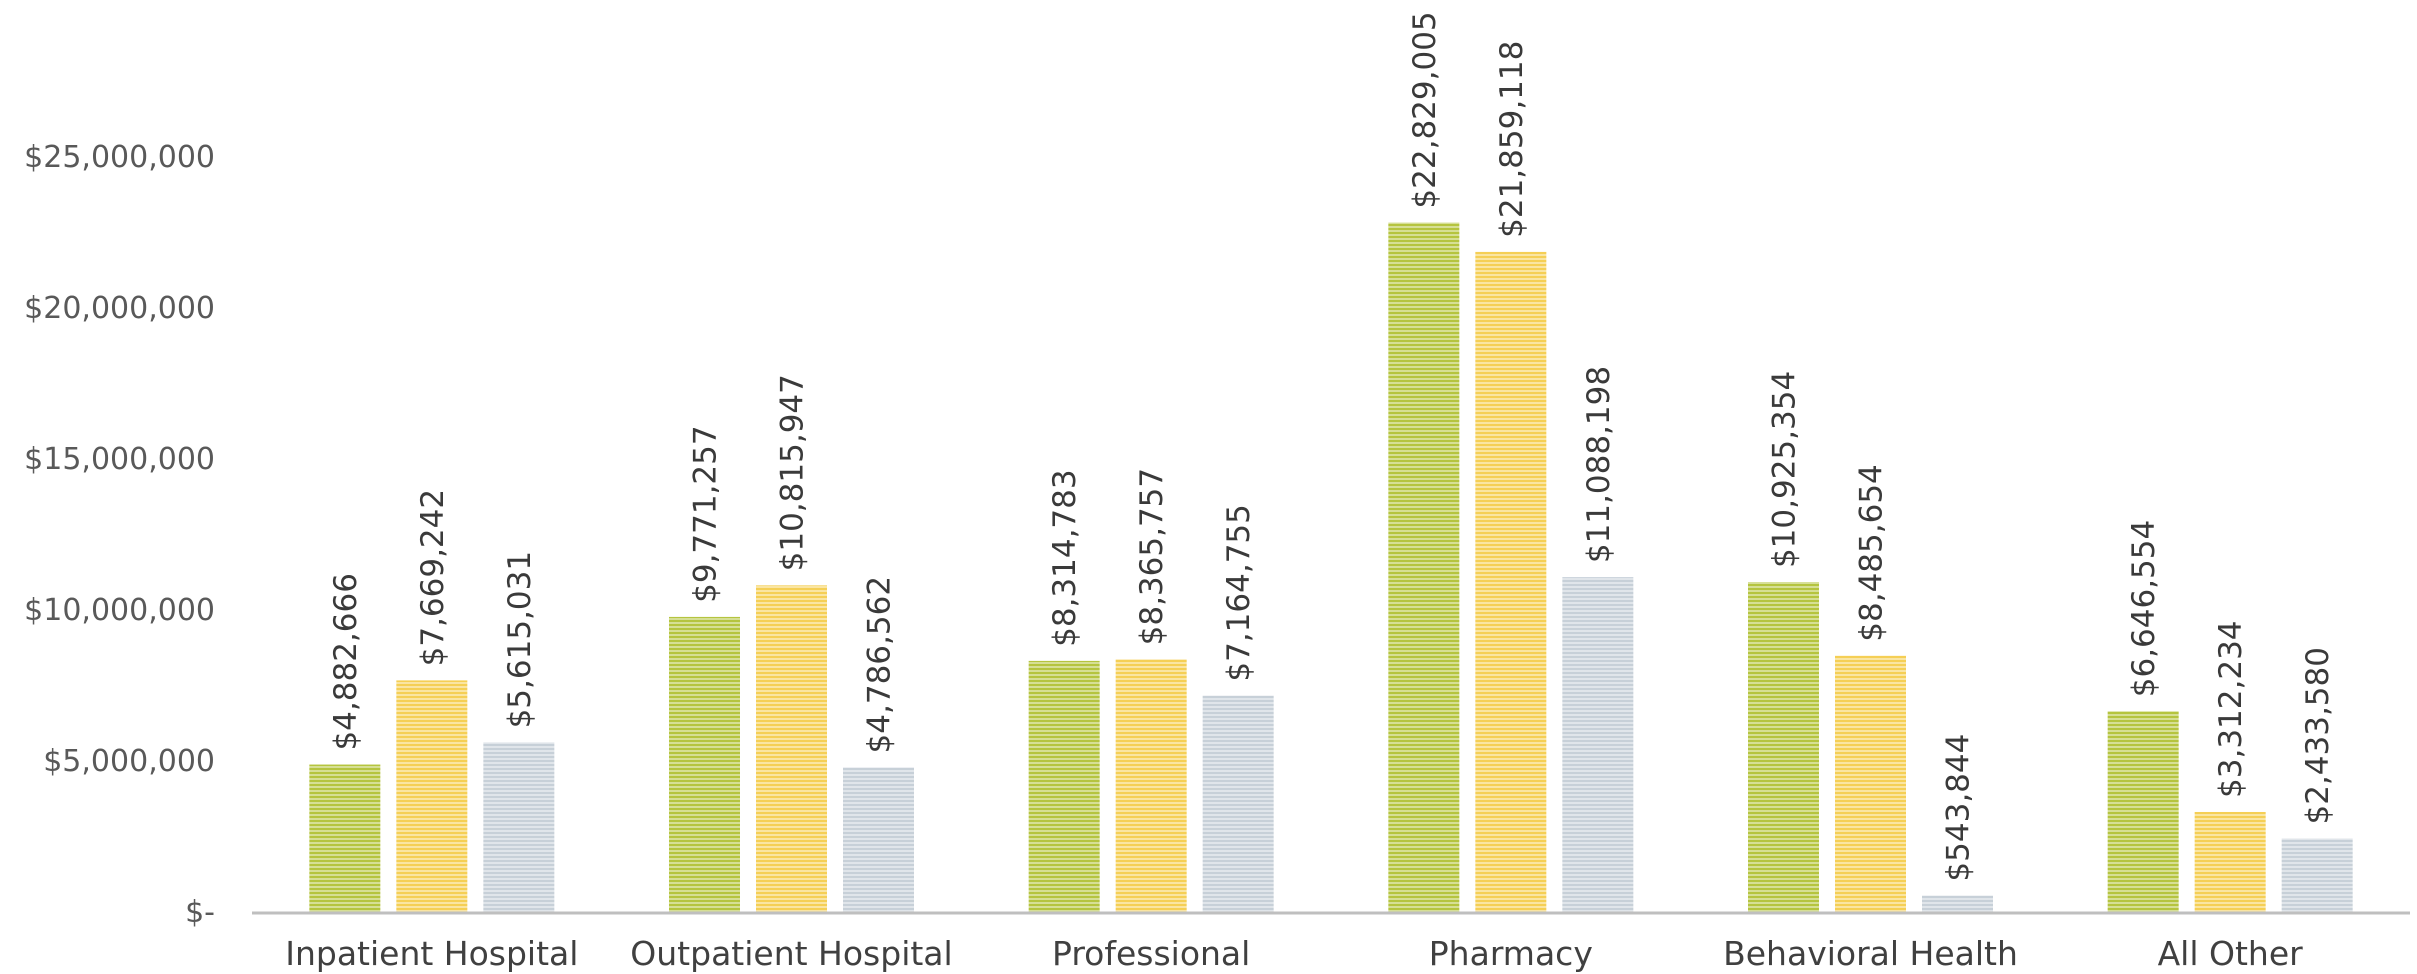 The height and width of the screenshot is (974, 2417). What do you see at coordinates (119, 610) in the screenshot?
I see `y-tick-label: $10,000,000` at bounding box center [119, 610].